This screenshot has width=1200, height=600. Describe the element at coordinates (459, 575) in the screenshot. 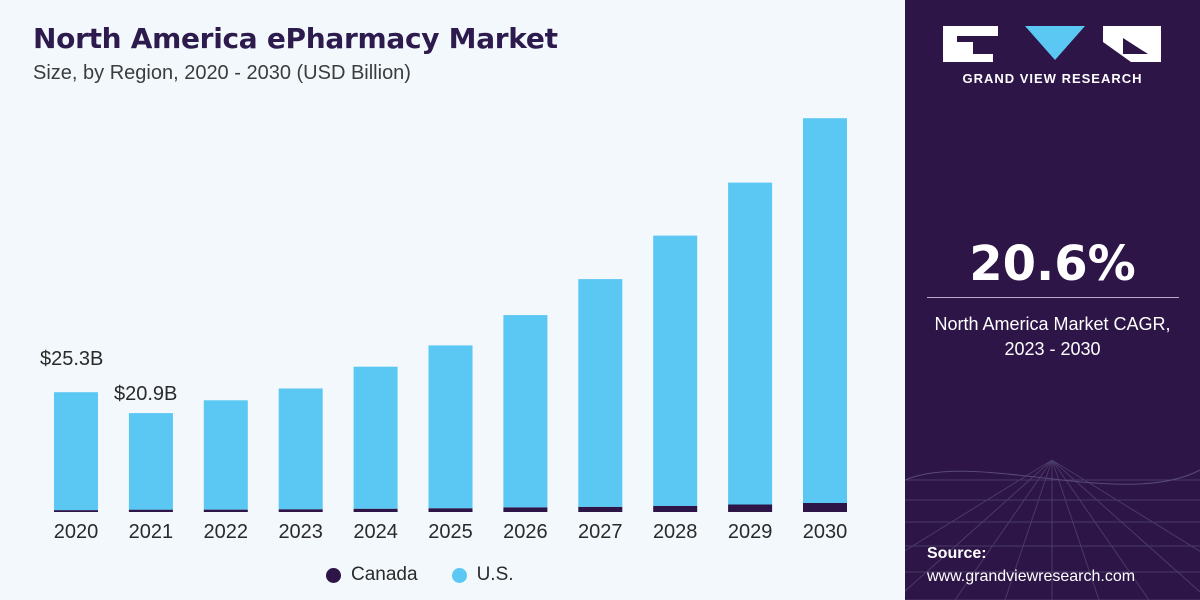

I see `legend-swatch-us` at that location.